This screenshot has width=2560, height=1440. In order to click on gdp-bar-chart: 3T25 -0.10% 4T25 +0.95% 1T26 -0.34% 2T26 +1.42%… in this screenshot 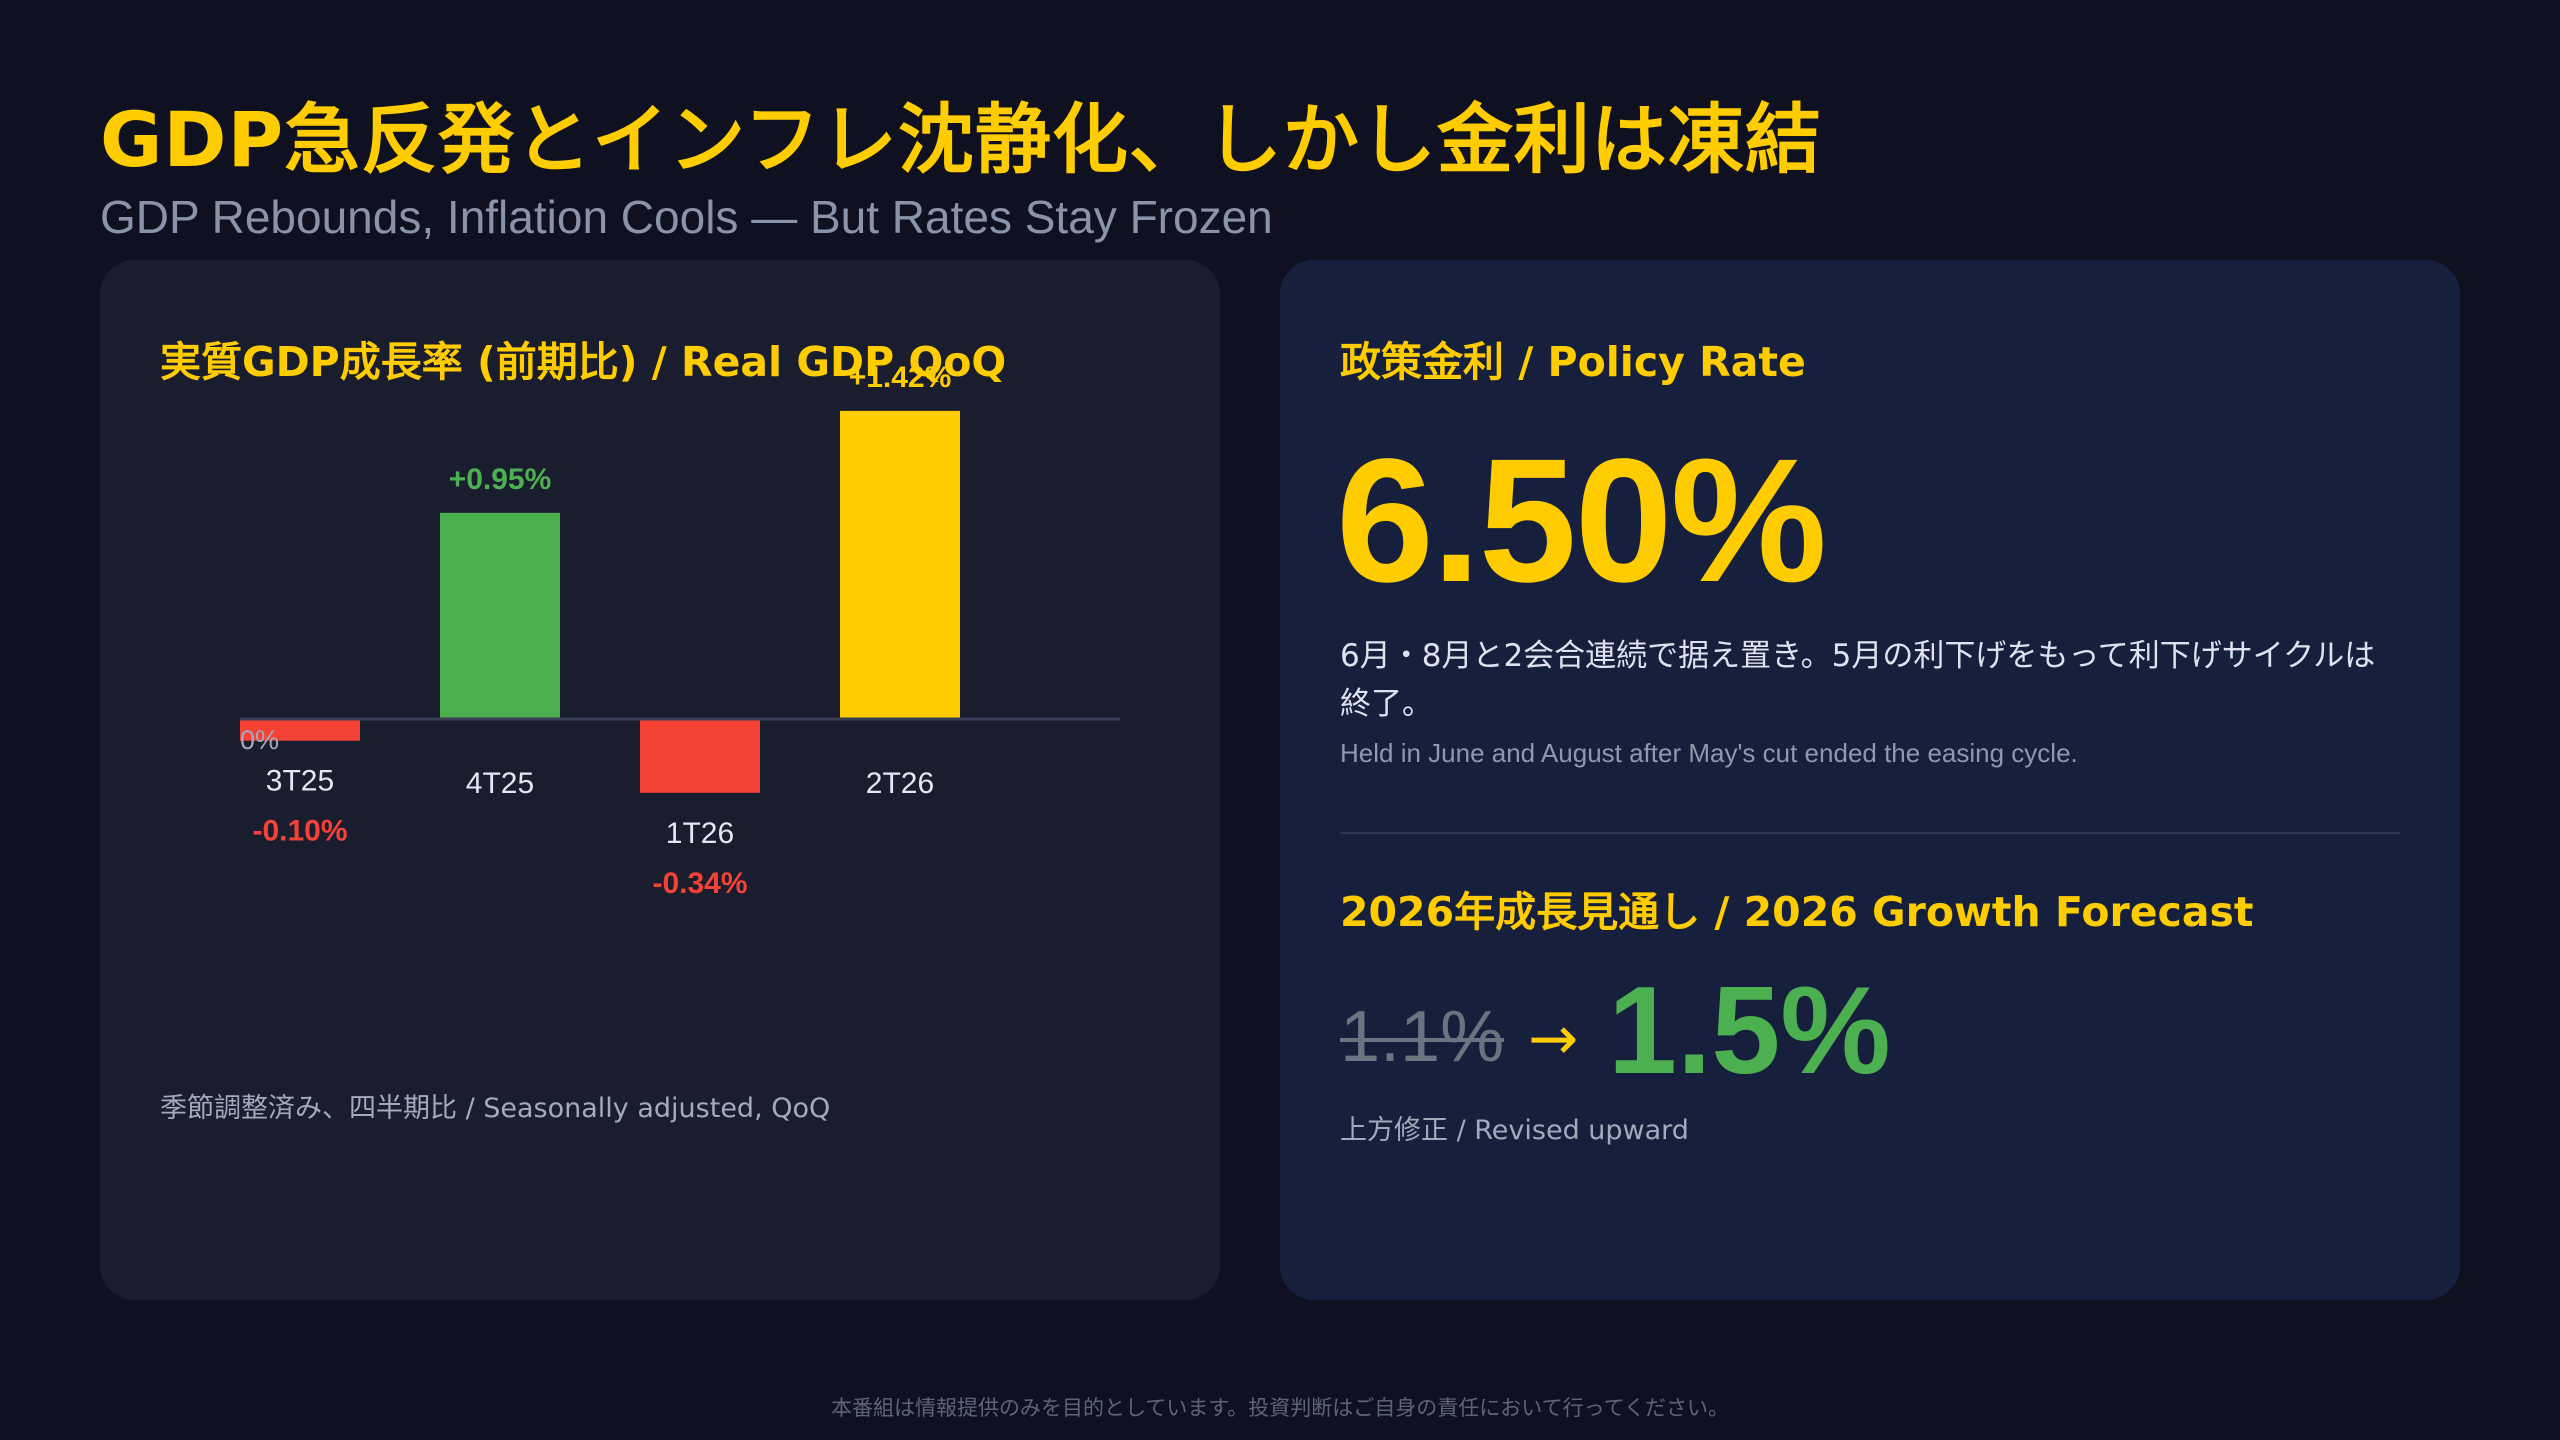, I will do `click(680, 630)`.